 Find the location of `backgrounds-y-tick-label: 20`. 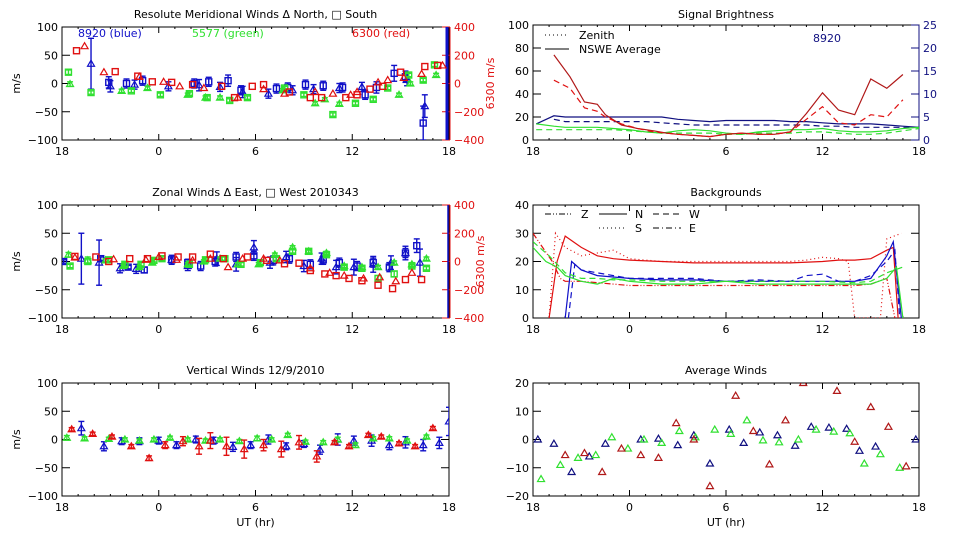

backgrounds-y-tick-label: 20 is located at coordinates (522, 262).